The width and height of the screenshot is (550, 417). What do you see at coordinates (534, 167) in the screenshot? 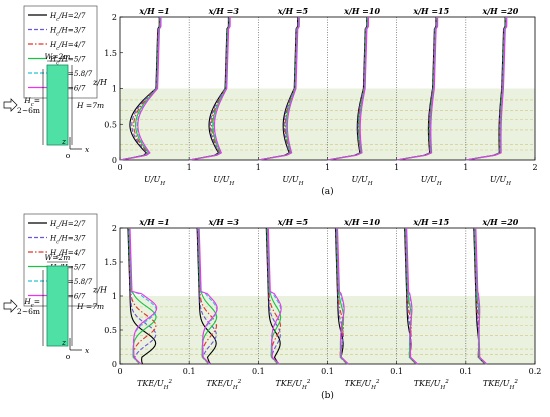
I see `x-tick-label: 2` at bounding box center [534, 167].